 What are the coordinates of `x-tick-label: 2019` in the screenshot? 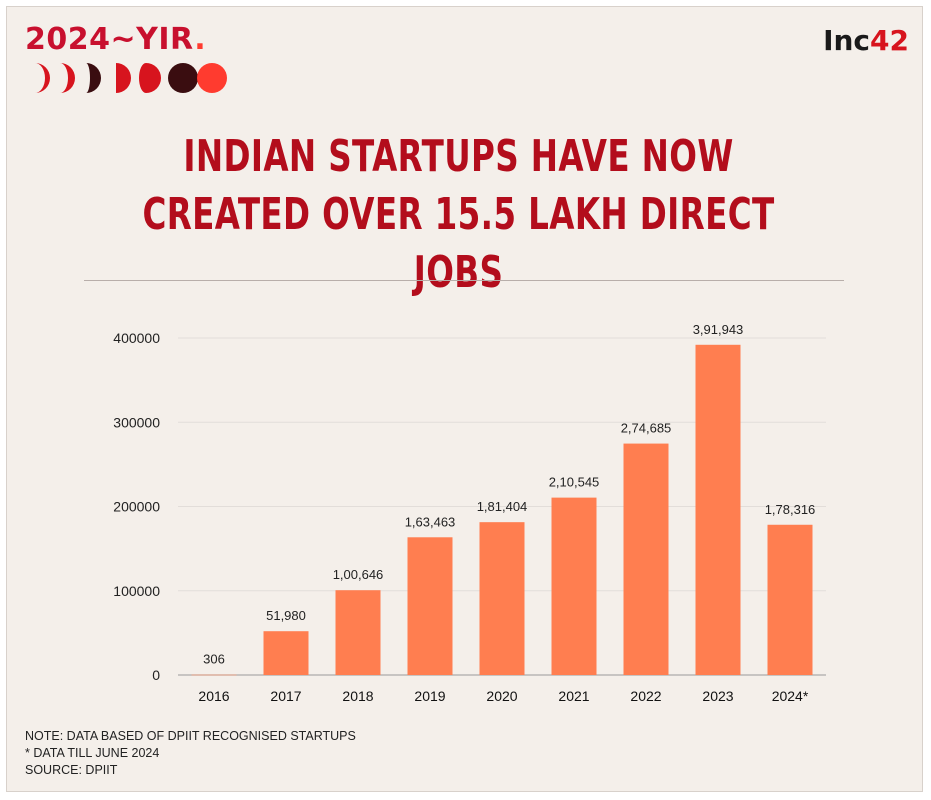 It's located at (429, 696).